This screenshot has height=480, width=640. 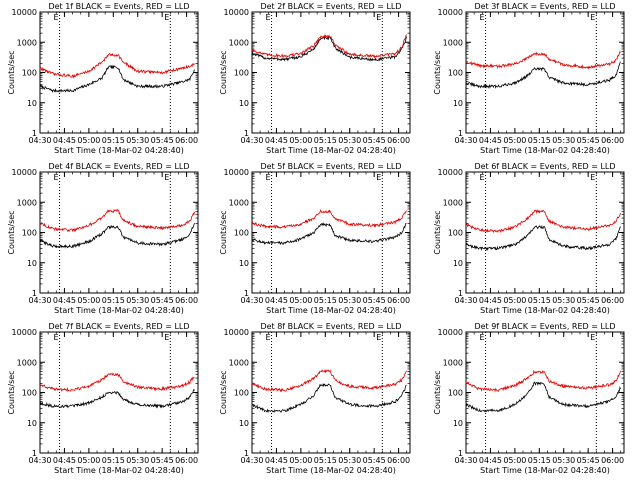 I want to click on panel-title: Det 4f BLACK = Events, RED = LLD, so click(x=118, y=166).